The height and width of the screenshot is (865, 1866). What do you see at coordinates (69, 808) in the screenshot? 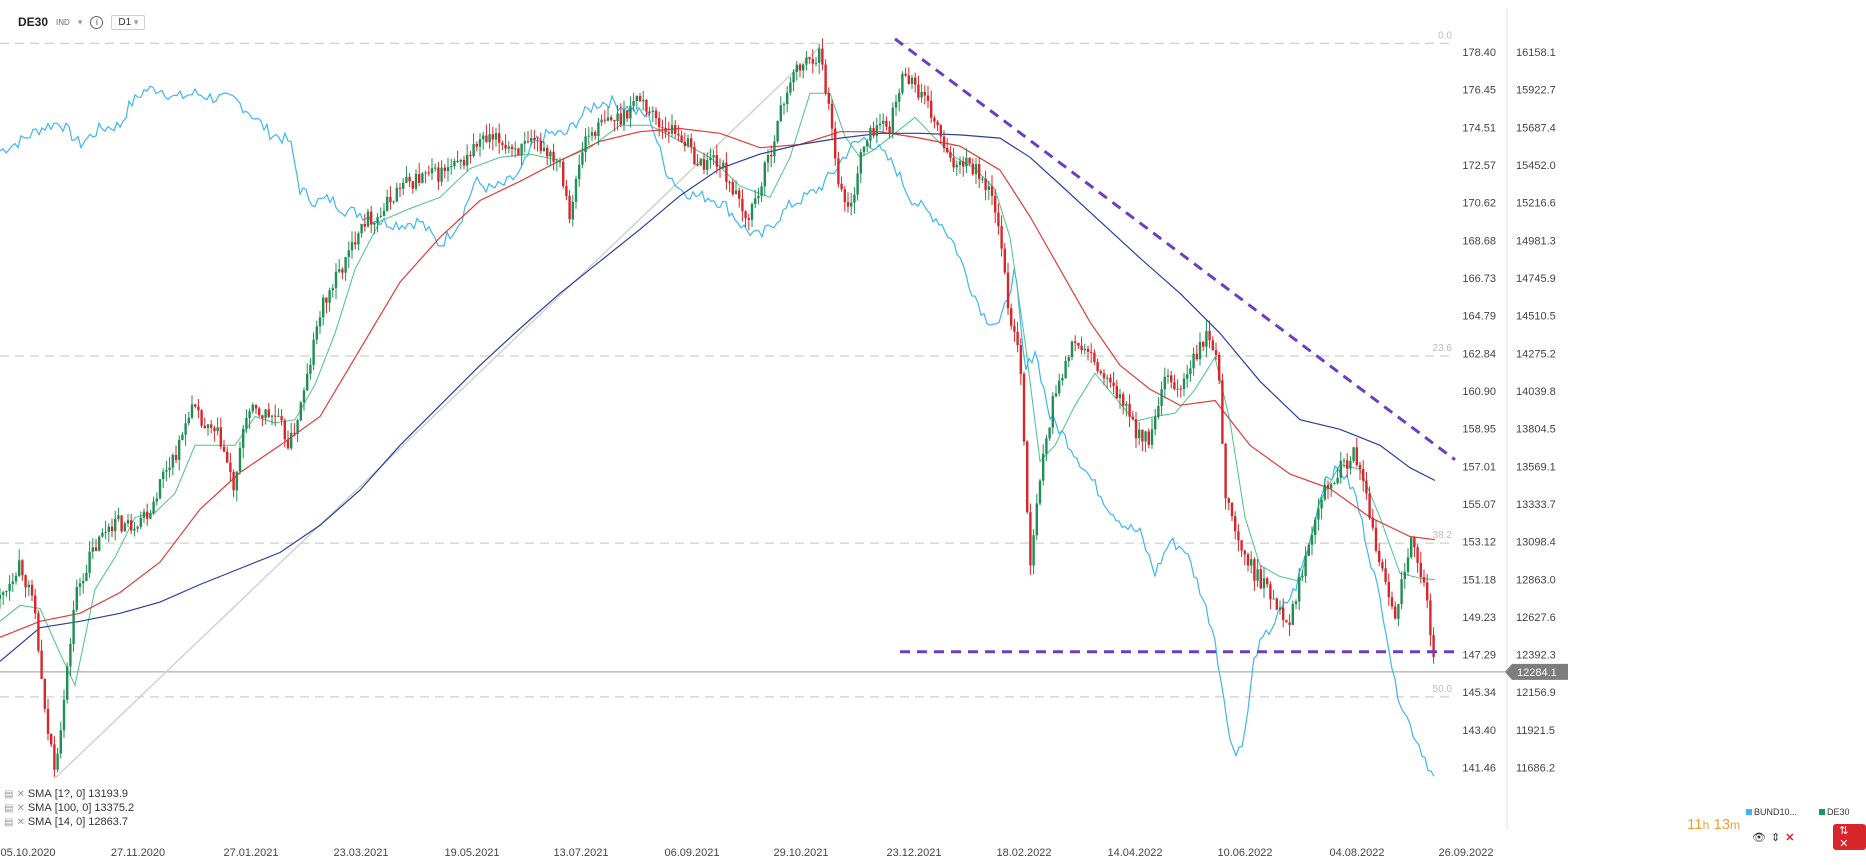
I see `indicator-row: ▤ ✕ SMA [100, 0] 13375.2` at bounding box center [69, 808].